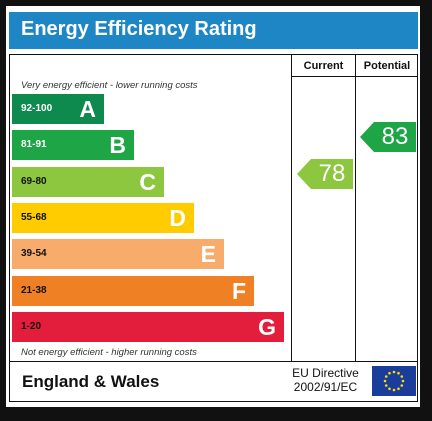  Describe the element at coordinates (148, 326) in the screenshot. I see `rating-band-g: 1-20 G` at that location.